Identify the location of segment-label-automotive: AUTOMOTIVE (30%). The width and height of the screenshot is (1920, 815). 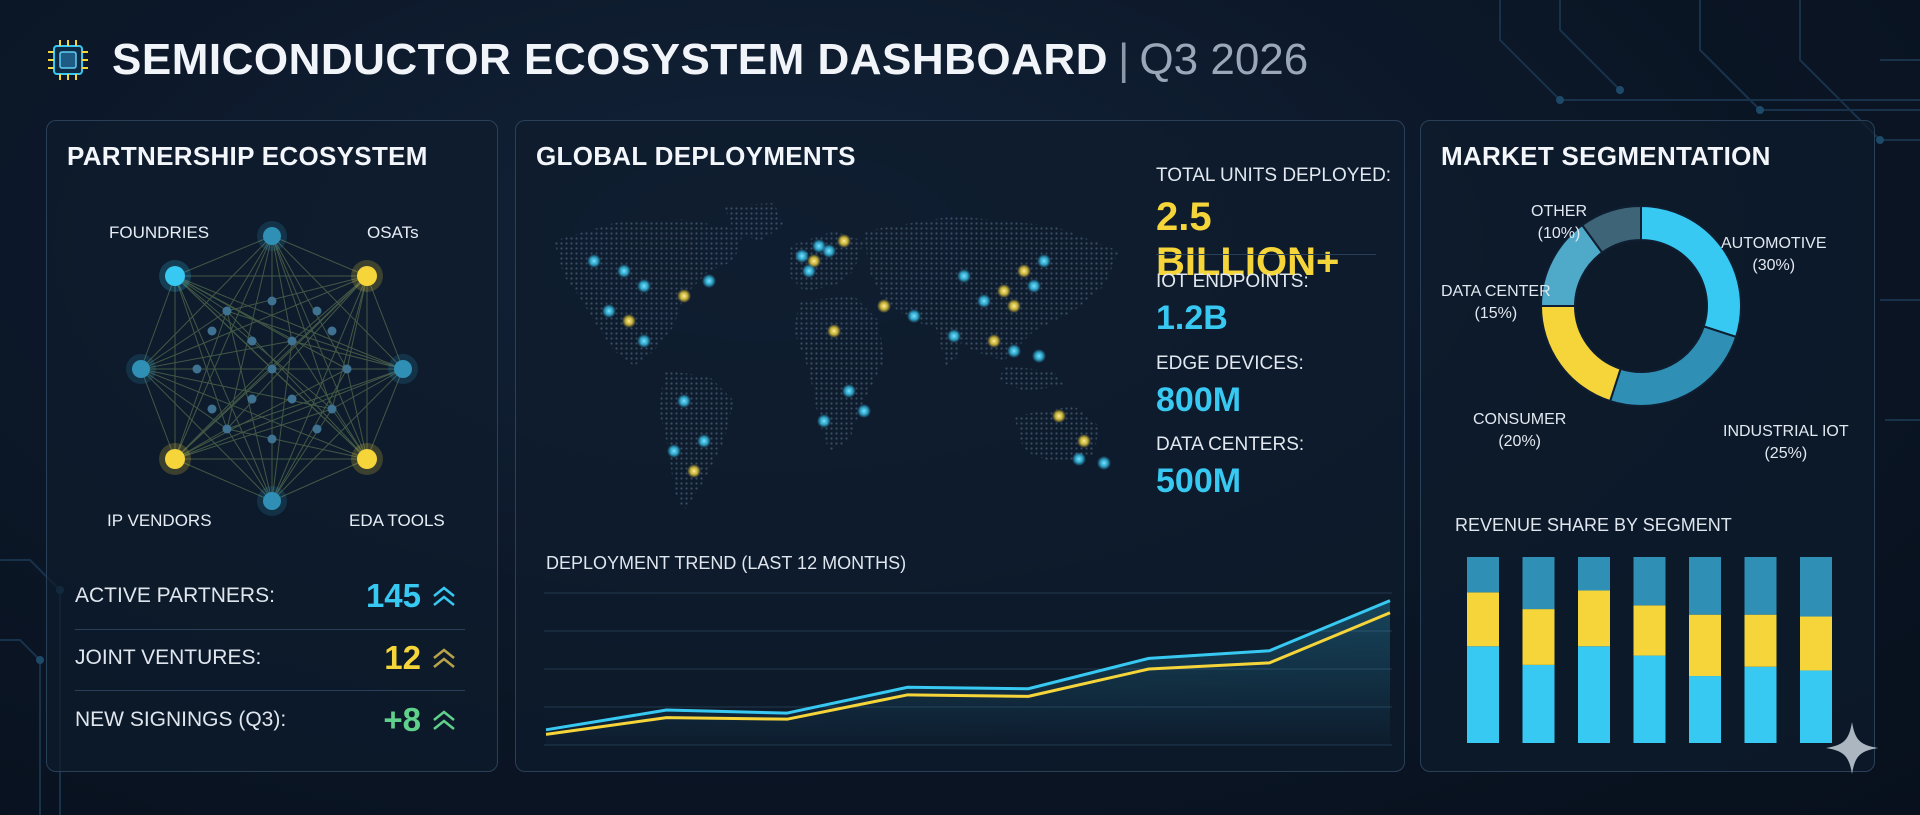
(1774, 255).